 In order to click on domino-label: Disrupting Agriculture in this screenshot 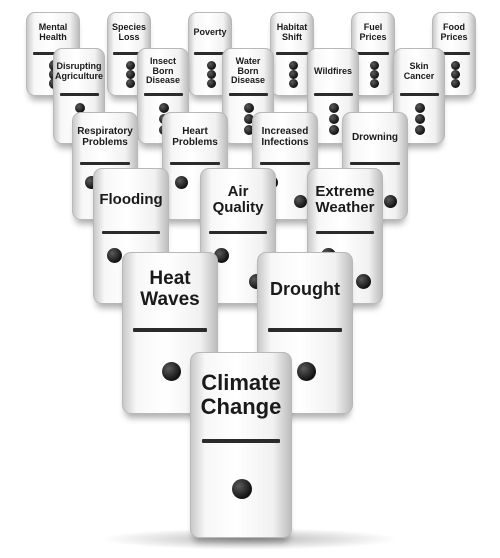, I will do `click(79, 70)`.